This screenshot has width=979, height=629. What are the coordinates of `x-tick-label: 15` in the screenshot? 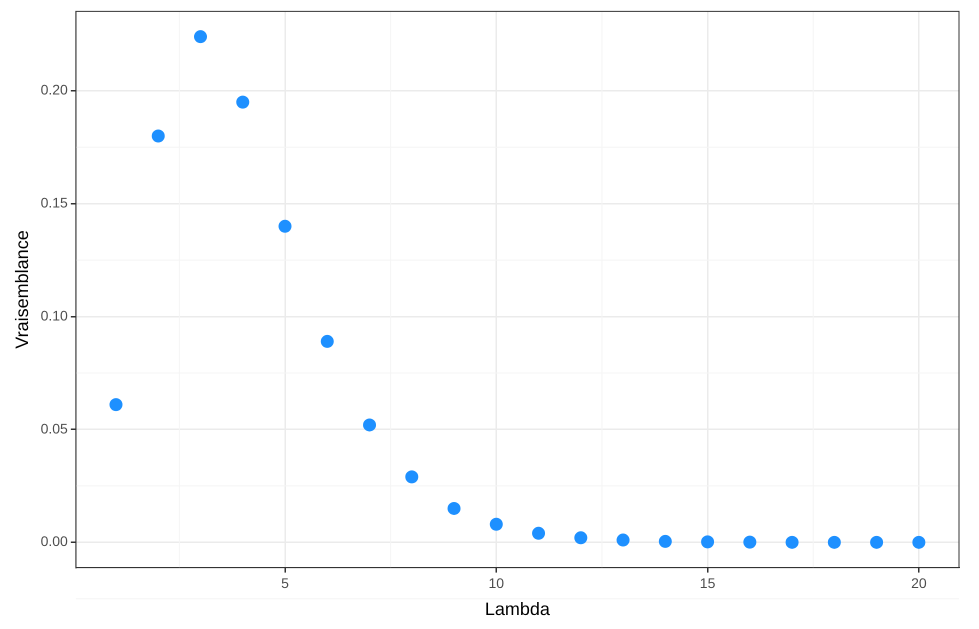 It's located at (708, 582).